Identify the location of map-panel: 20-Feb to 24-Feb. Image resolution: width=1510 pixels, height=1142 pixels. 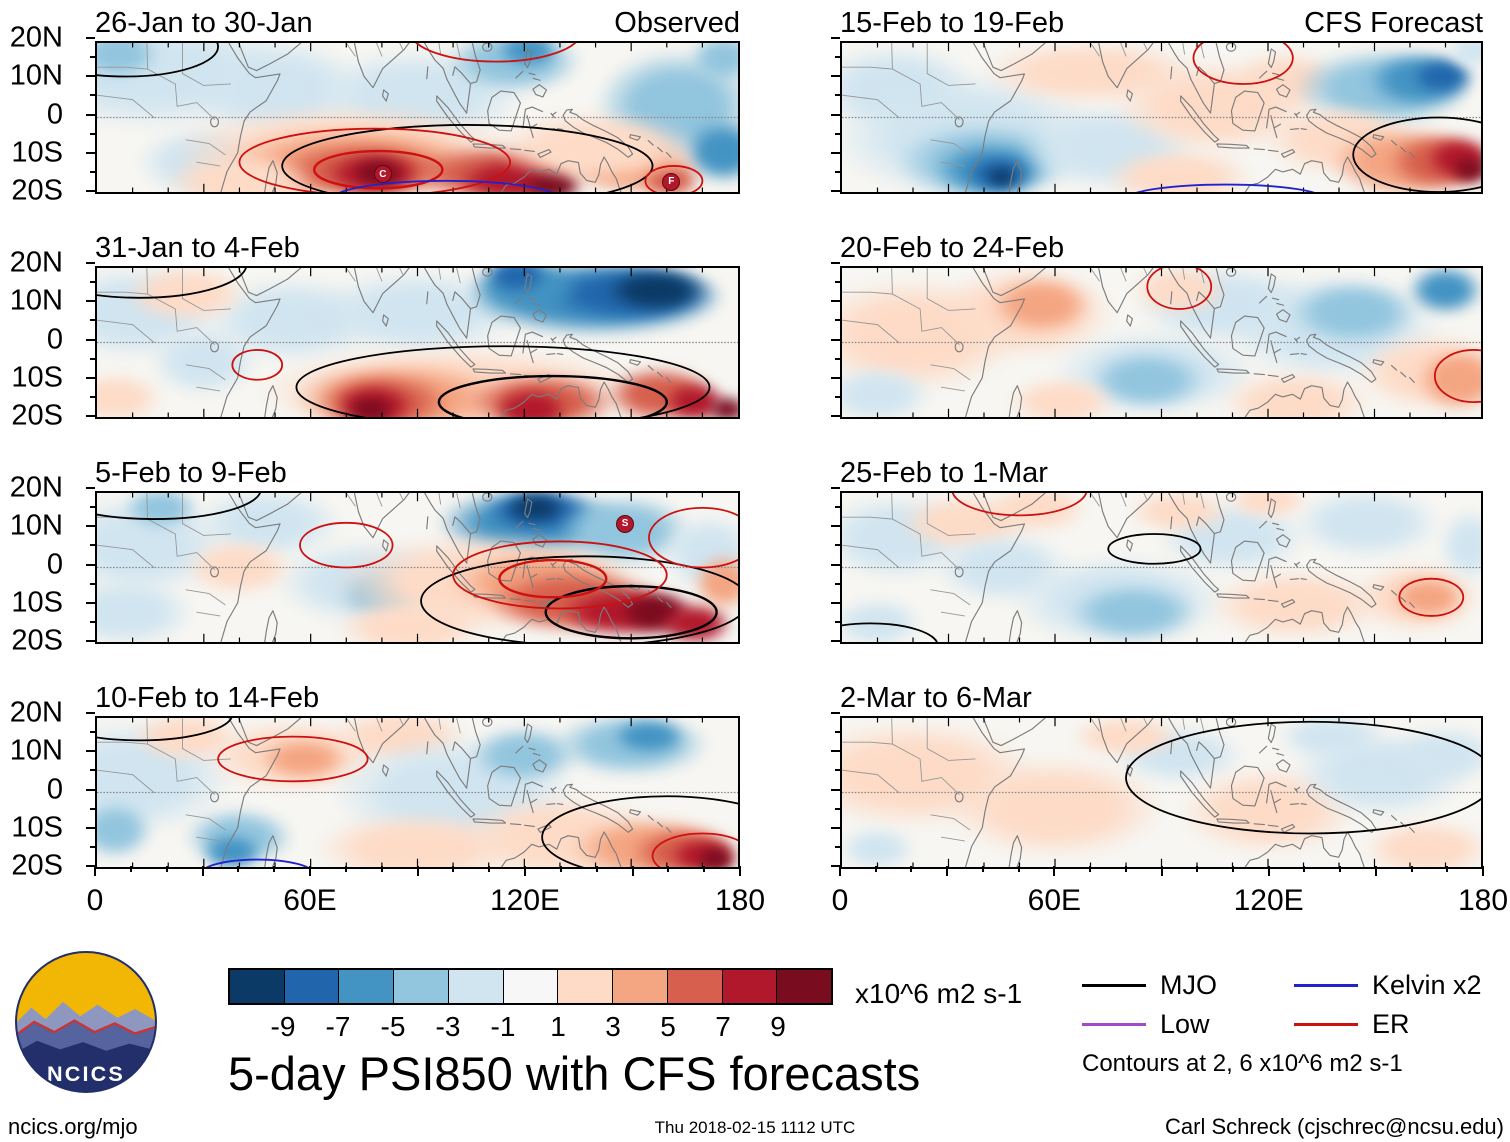
(1157, 323).